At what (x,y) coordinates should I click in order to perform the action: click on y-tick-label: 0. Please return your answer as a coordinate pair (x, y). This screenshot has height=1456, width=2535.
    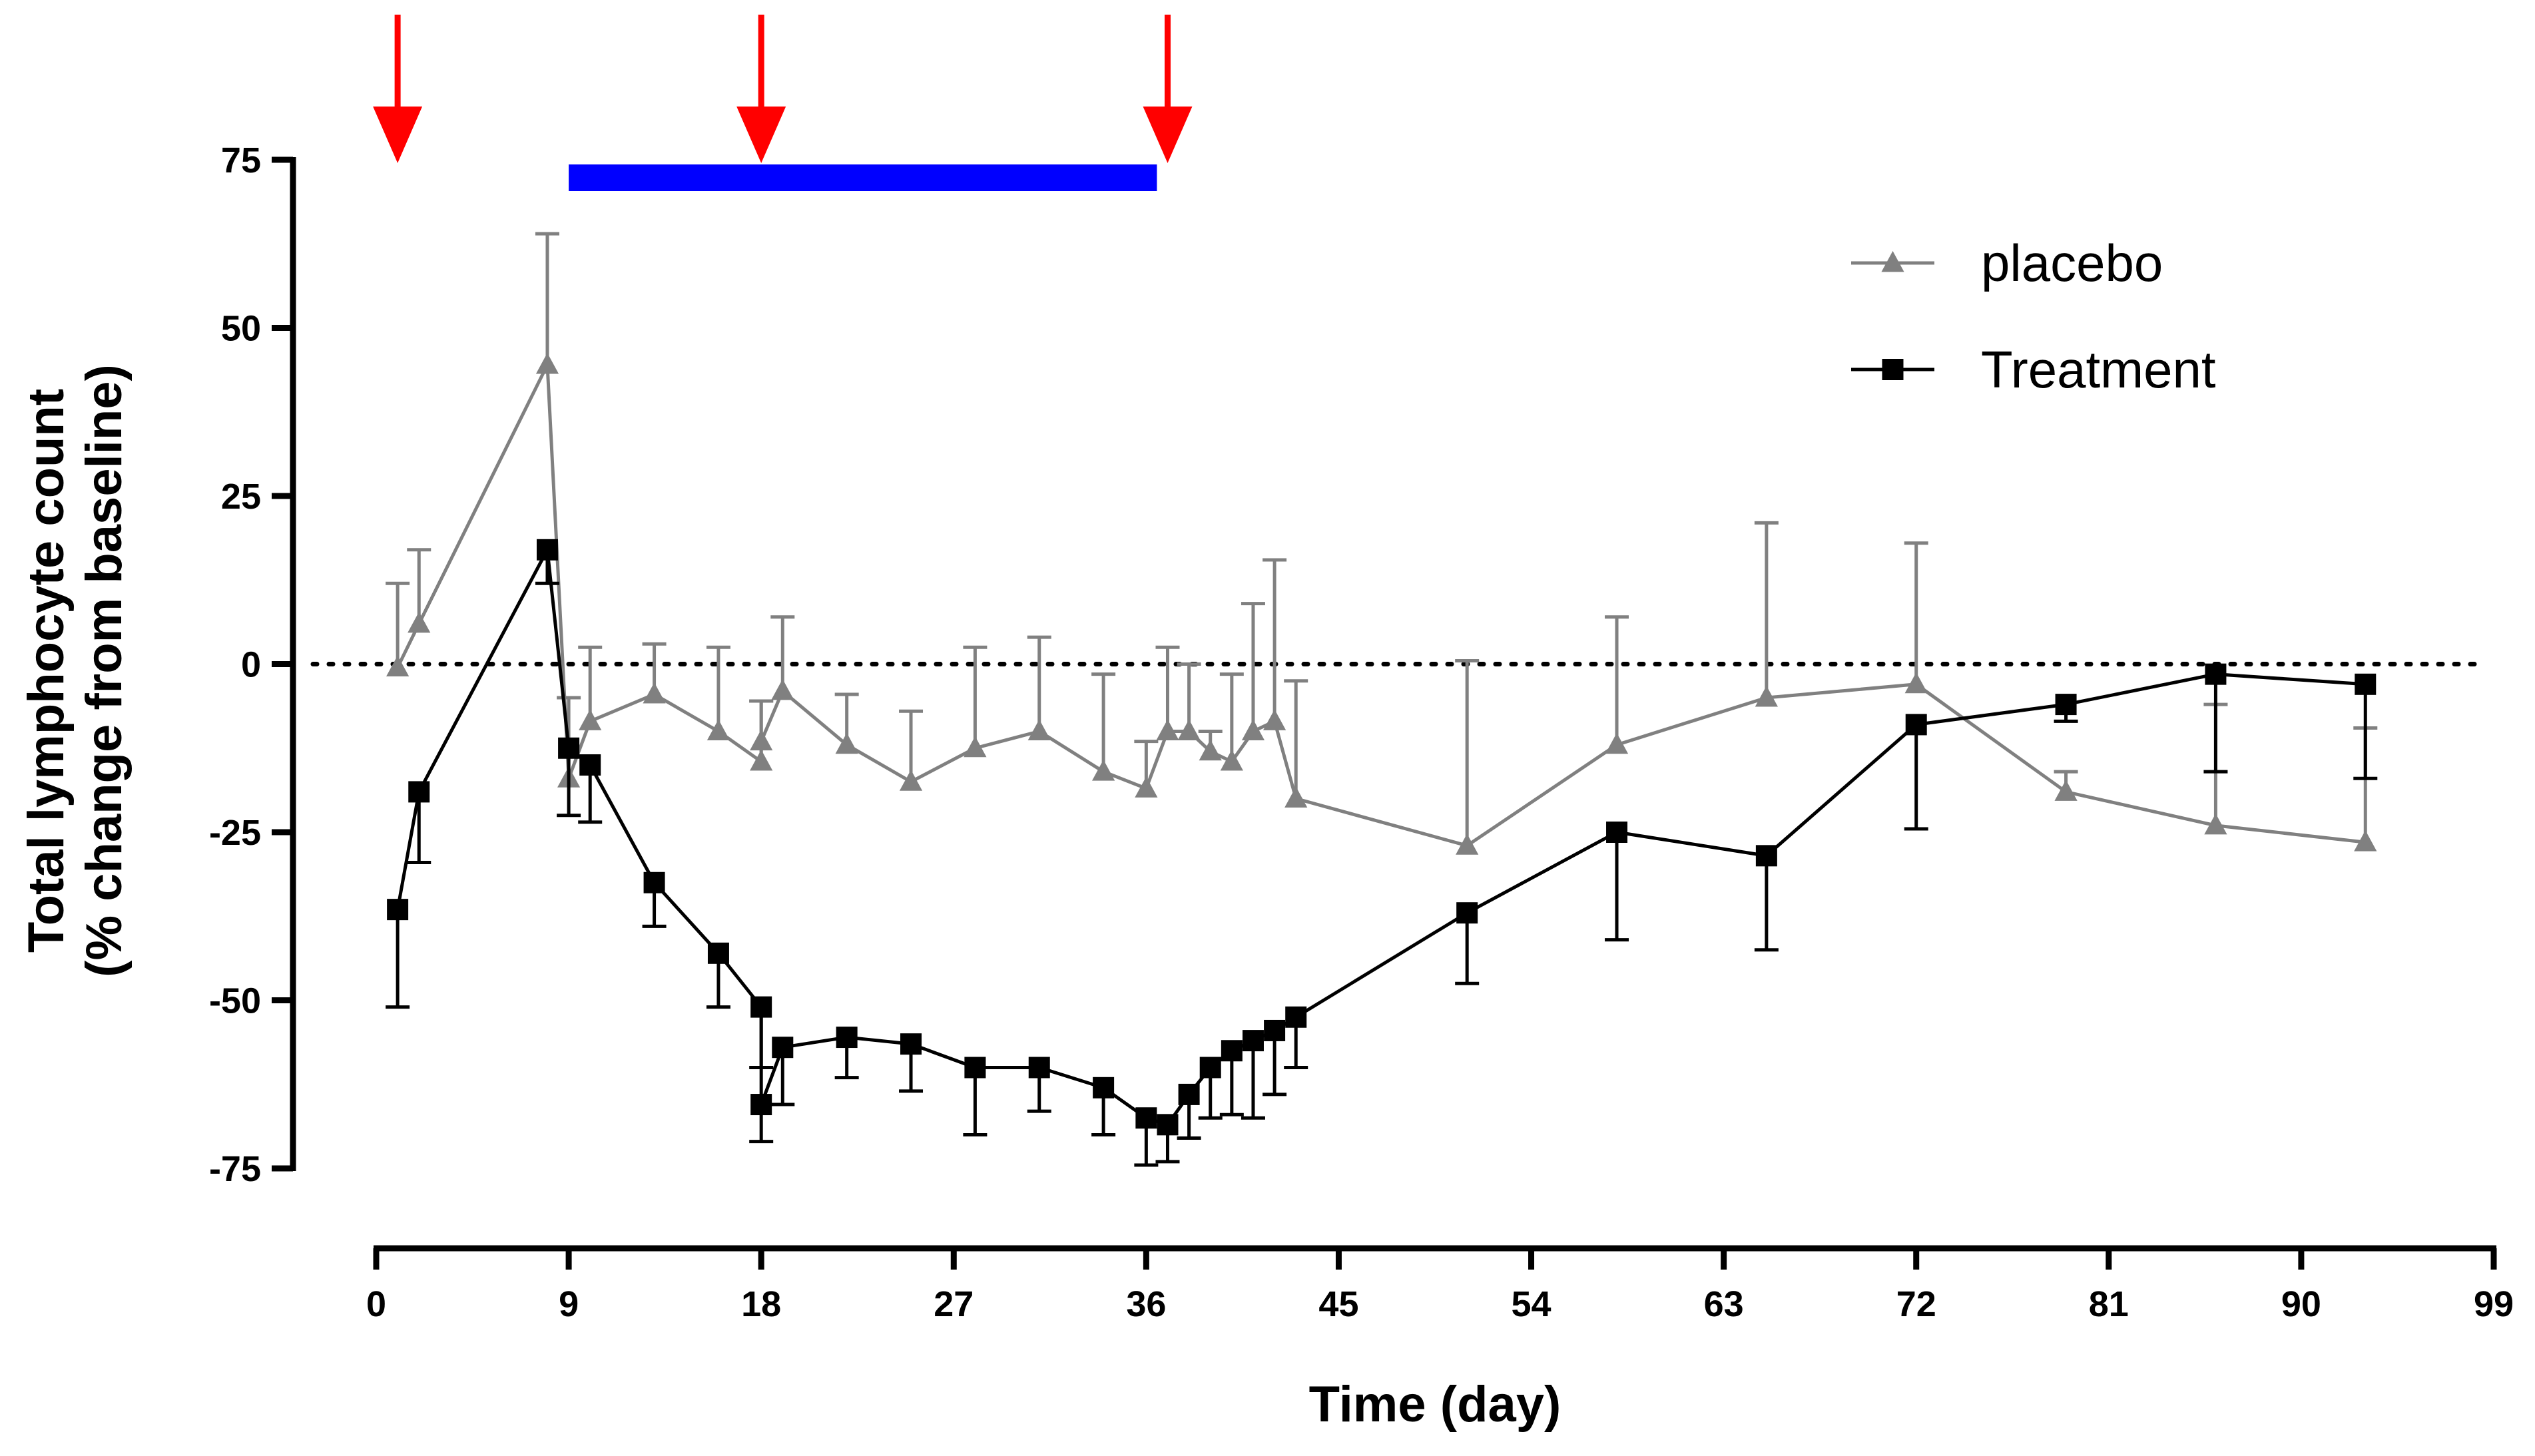
    Looking at the image, I should click on (251, 665).